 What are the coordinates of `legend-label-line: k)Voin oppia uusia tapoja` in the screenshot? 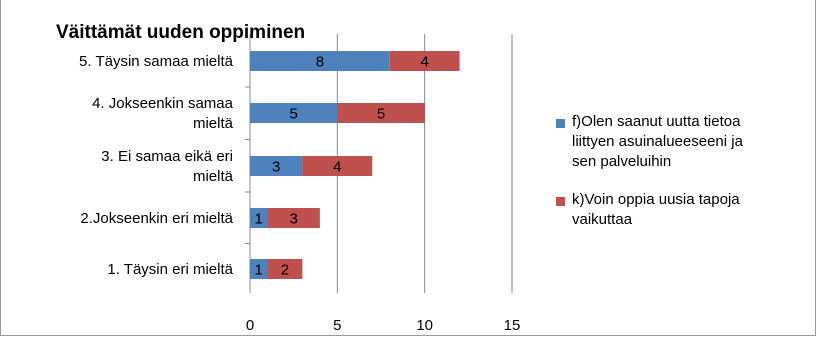 It's located at (656, 199).